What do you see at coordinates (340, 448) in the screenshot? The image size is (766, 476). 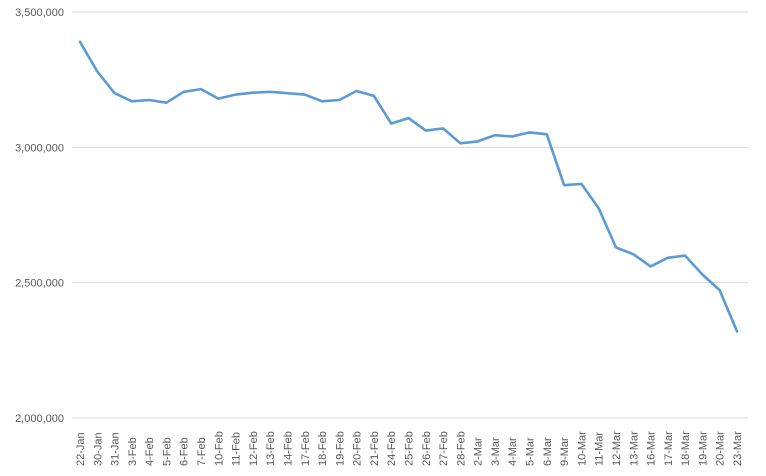 I see `x-tick-label: 19-Feb` at bounding box center [340, 448].